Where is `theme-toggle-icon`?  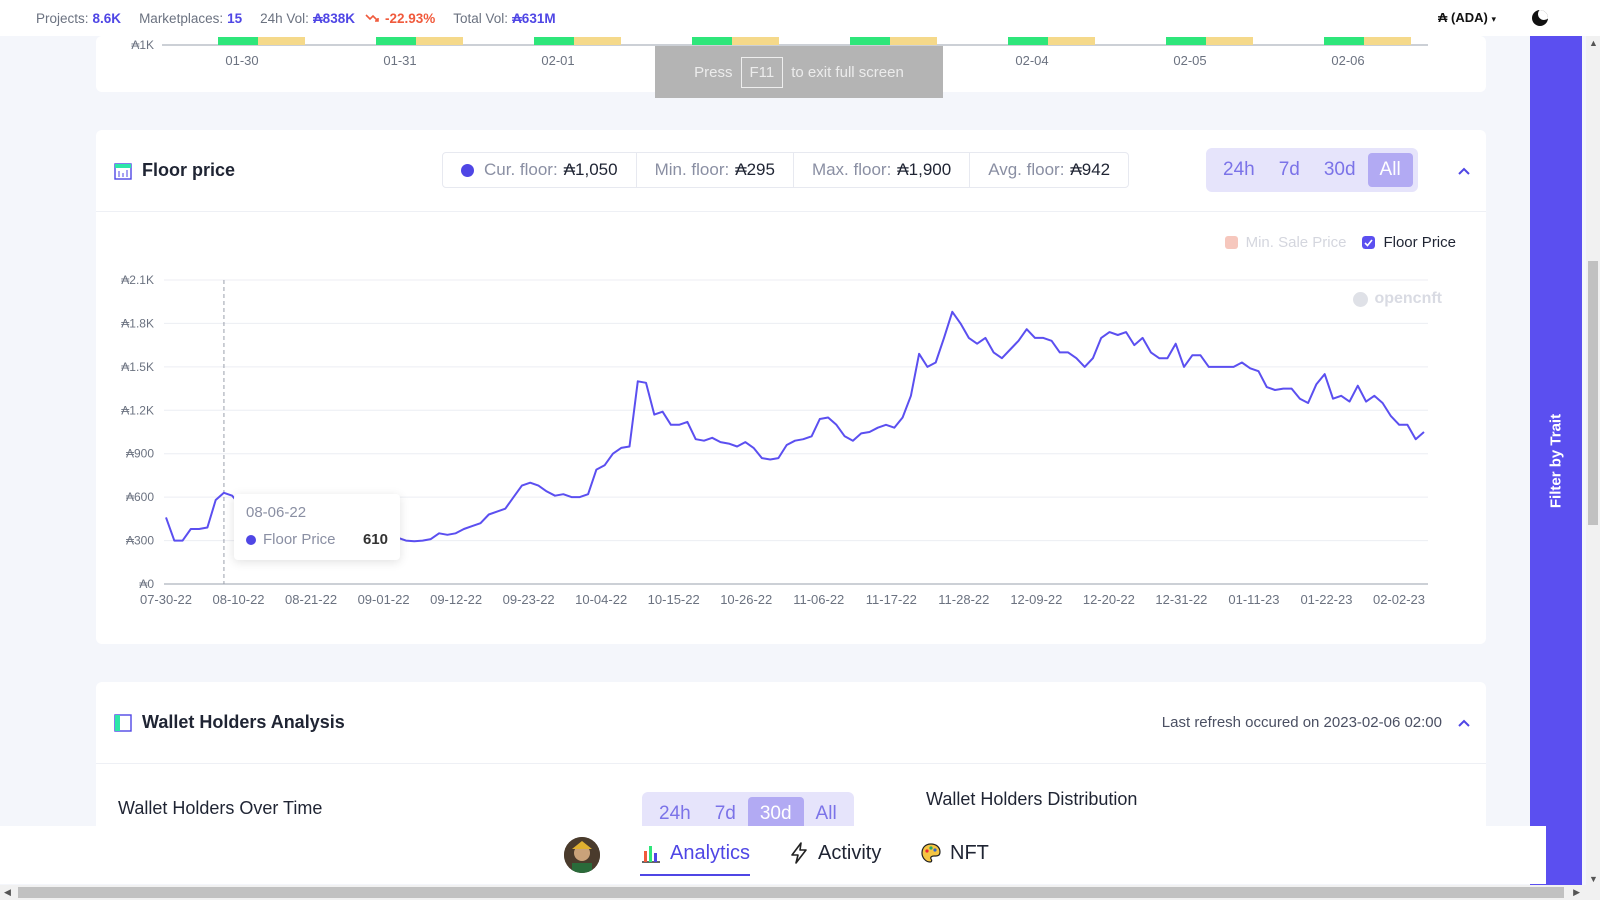 theme-toggle-icon is located at coordinates (1540, 18).